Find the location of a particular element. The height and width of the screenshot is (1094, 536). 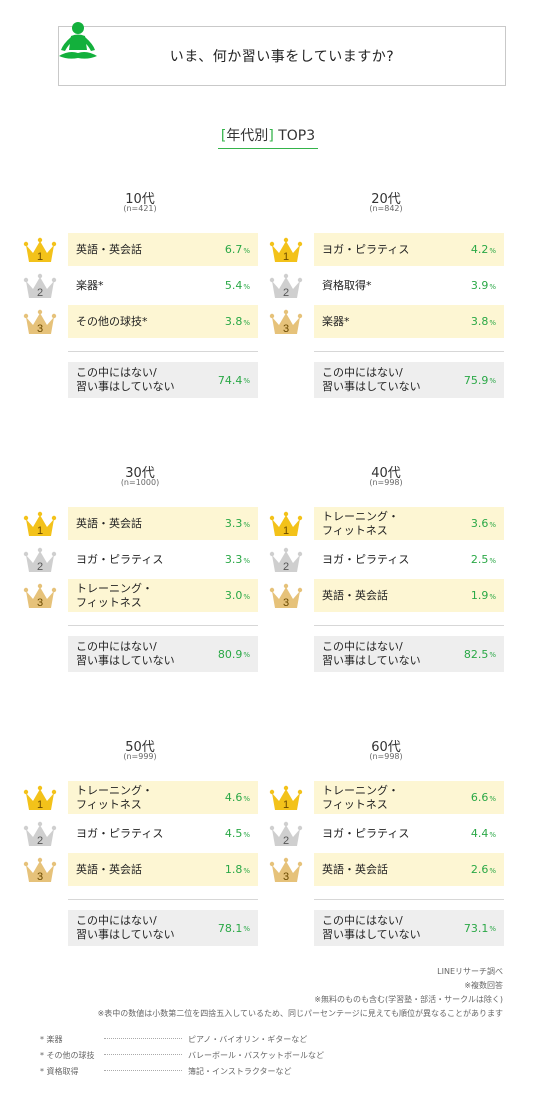

sample-size: (n=998) is located at coordinates (386, 756).